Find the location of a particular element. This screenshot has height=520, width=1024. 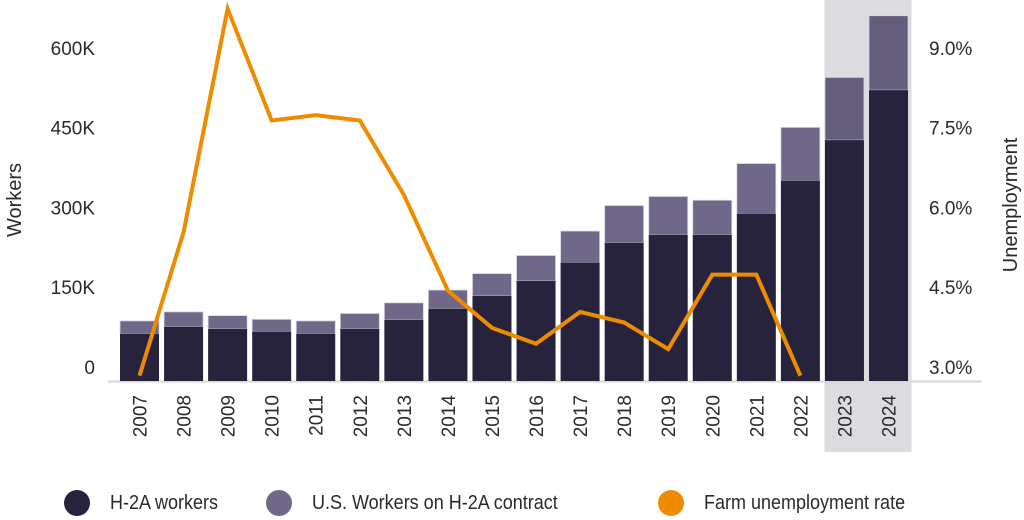

bar-us-workers-2023 is located at coordinates (844, 108).